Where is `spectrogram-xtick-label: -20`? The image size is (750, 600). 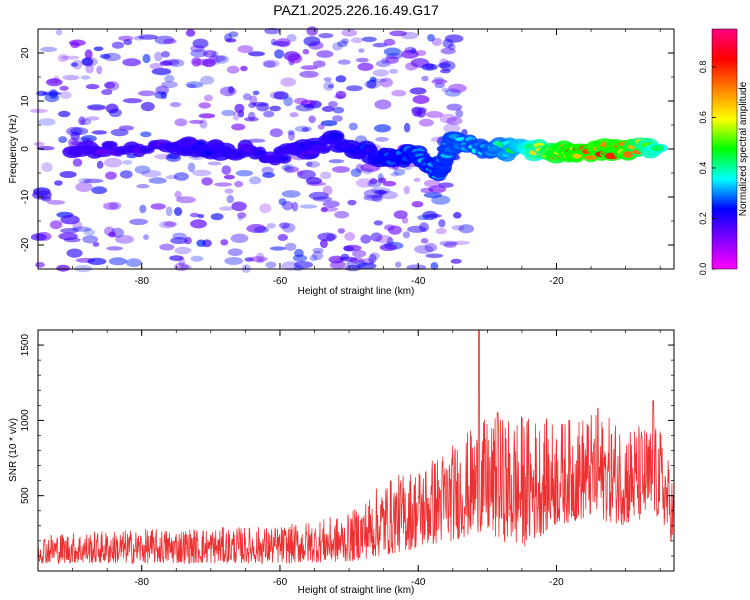
spectrogram-xtick-label: -20 is located at coordinates (556, 281).